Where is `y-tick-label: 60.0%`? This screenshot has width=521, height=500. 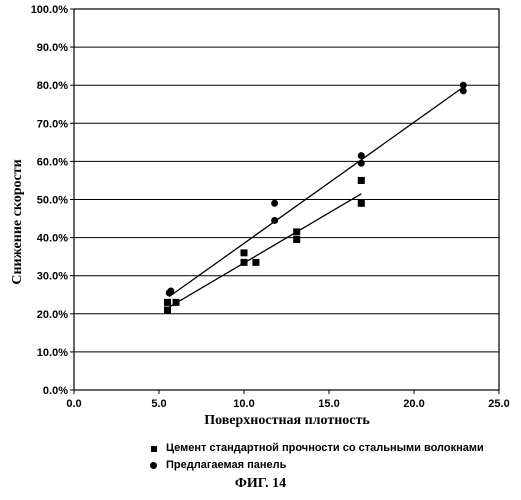 y-tick-label: 60.0% is located at coordinates (52, 162).